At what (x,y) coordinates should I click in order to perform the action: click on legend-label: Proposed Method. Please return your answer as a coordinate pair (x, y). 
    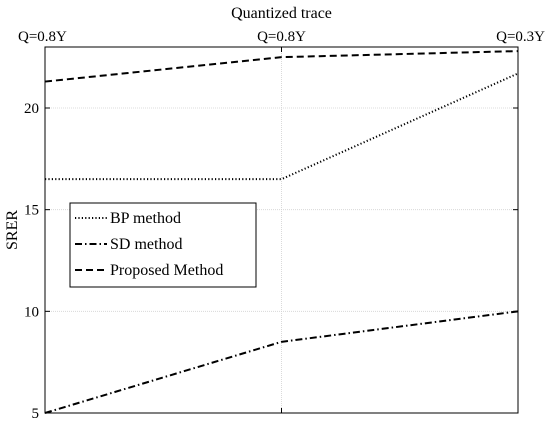
    Looking at the image, I should click on (166, 270).